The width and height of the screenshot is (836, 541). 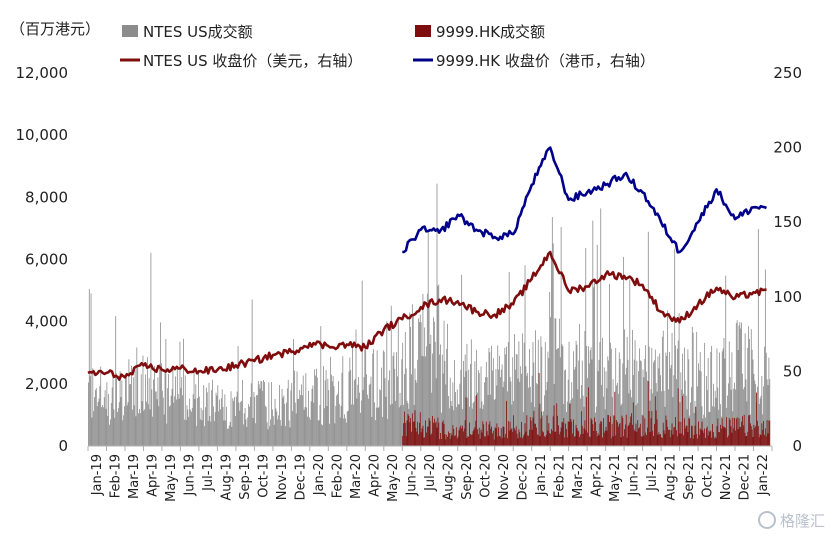 I want to click on x-tick-label: Oct-21, so click(x=707, y=476).